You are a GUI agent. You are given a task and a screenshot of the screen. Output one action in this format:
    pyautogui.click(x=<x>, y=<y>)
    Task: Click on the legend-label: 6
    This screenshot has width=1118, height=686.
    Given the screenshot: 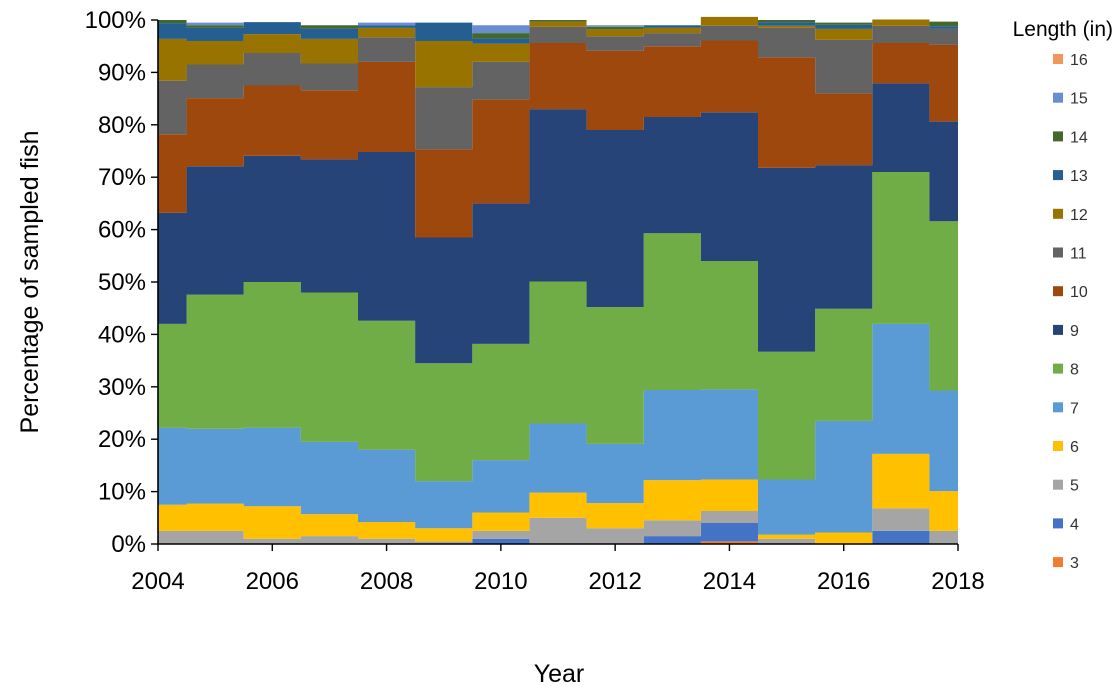 What is the action you would take?
    pyautogui.click(x=1074, y=447)
    